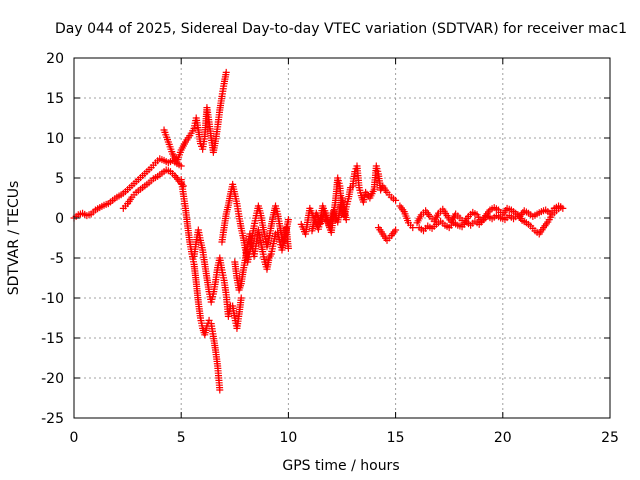 The height and width of the screenshot is (480, 640). What do you see at coordinates (288, 438) in the screenshot?
I see `x-tick-label: 10` at bounding box center [288, 438].